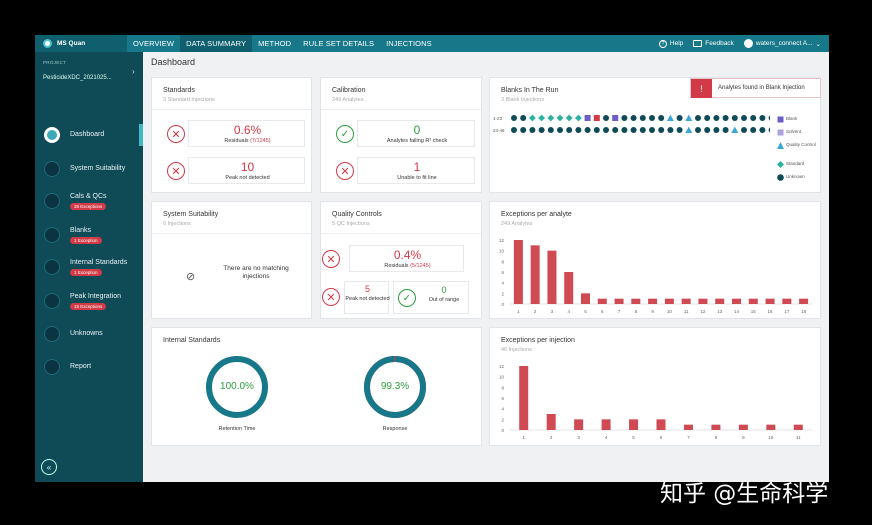 This screenshot has height=525, width=872. I want to click on tab-method: METHOD, so click(275, 43).